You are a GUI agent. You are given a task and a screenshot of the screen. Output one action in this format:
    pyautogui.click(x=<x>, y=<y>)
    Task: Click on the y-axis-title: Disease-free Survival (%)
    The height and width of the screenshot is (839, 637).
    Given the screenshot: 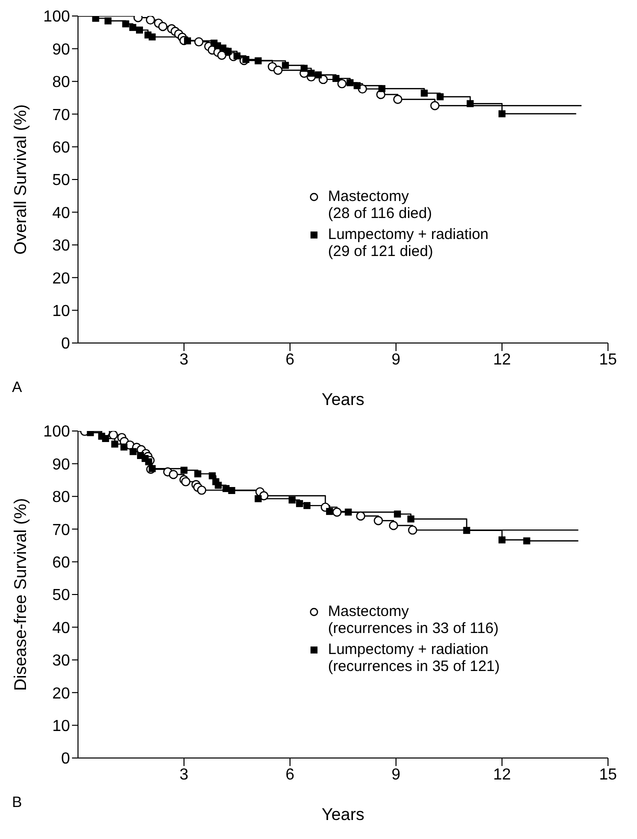 What is the action you would take?
    pyautogui.click(x=20, y=594)
    